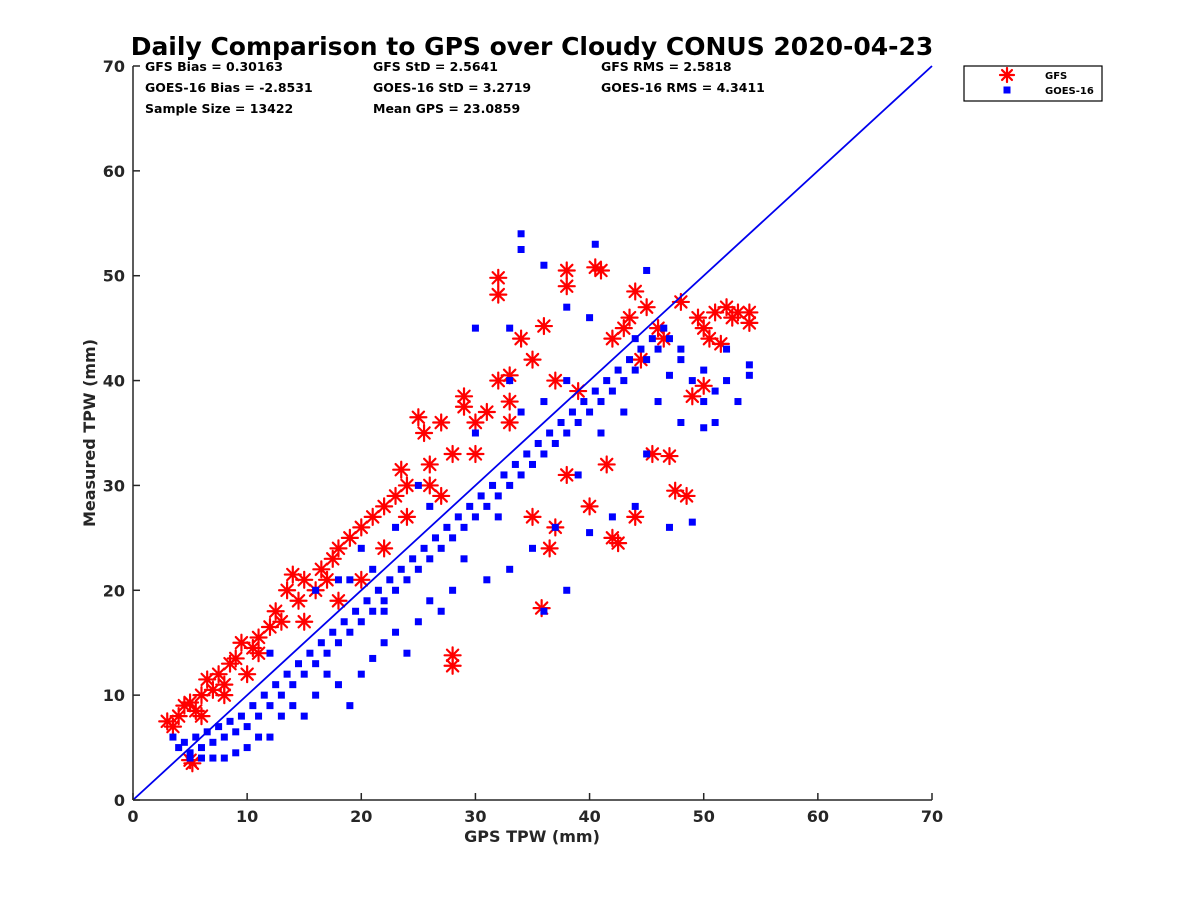 The image size is (1200, 900). What do you see at coordinates (114, 276) in the screenshot?
I see `y-tick-label: 50` at bounding box center [114, 276].